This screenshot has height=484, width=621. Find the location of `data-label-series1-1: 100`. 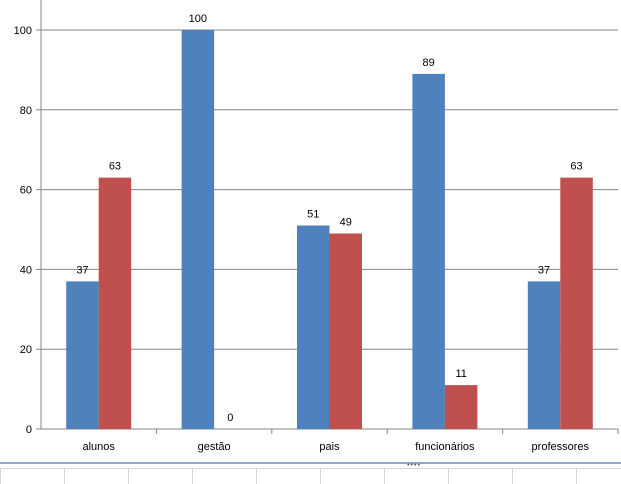

data-label-series1-1: 100 is located at coordinates (198, 19).